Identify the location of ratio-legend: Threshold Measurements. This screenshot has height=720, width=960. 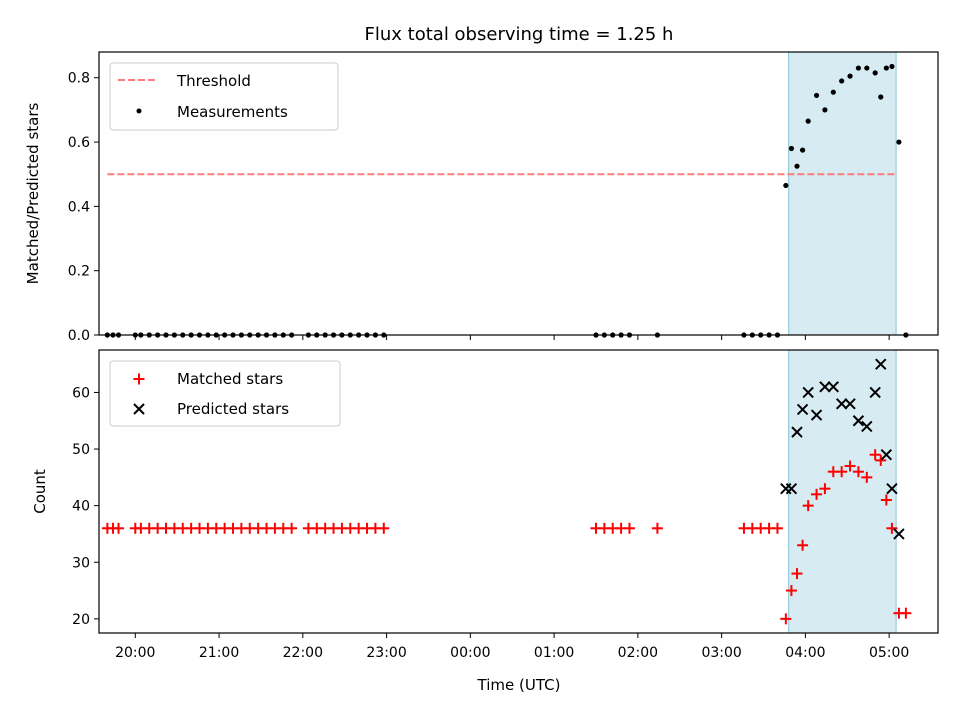
(224, 96).